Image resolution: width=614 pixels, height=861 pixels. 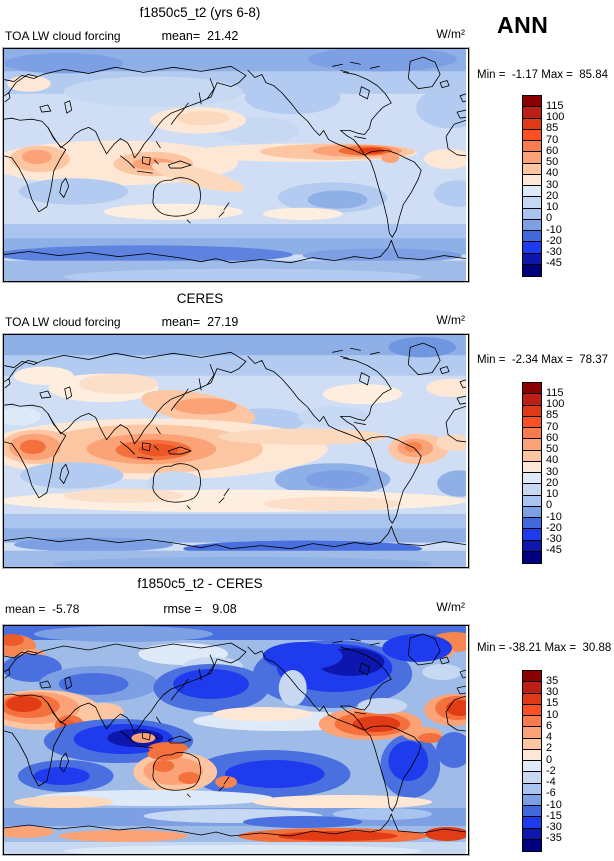 I want to click on panel2-mean-label: mean= 27.19, so click(x=200, y=322).